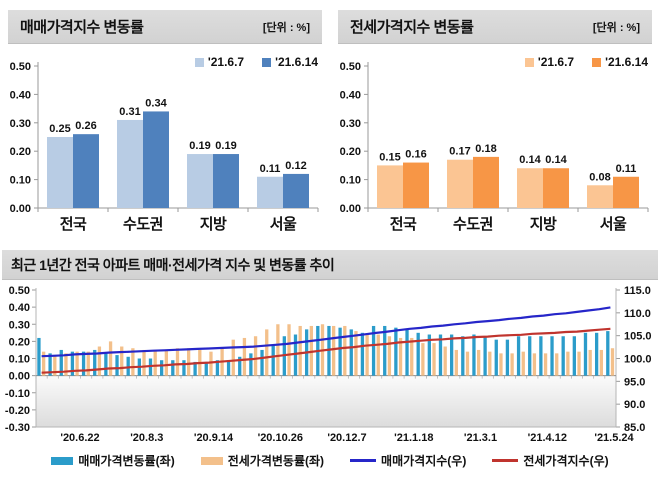 This screenshot has width=660, height=478. Describe the element at coordinates (129, 112) in the screenshot. I see `svg-text: 0.31` at that location.